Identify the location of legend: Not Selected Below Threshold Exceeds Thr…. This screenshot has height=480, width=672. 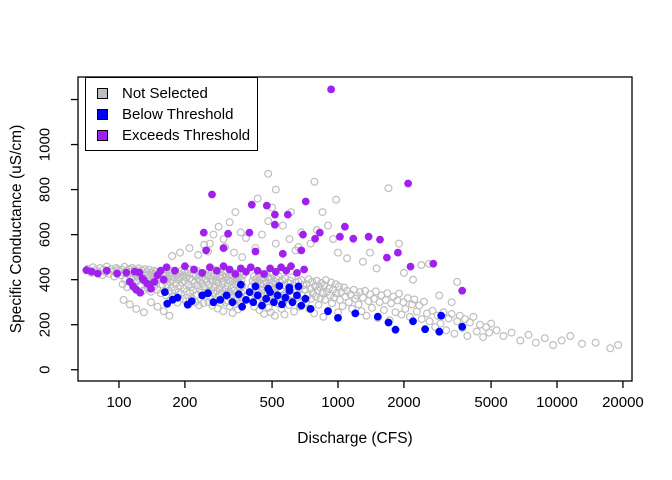
(171, 114).